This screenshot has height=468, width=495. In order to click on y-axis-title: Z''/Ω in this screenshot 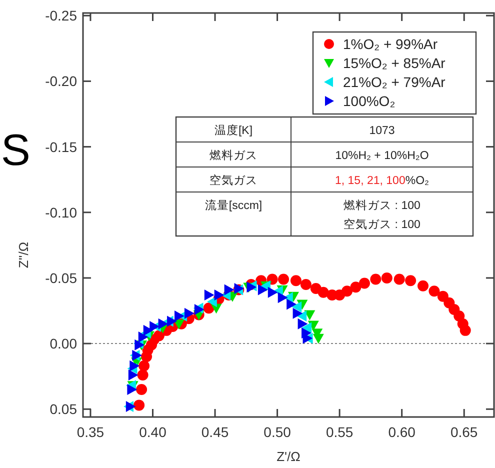, I will do `click(23, 255)`.